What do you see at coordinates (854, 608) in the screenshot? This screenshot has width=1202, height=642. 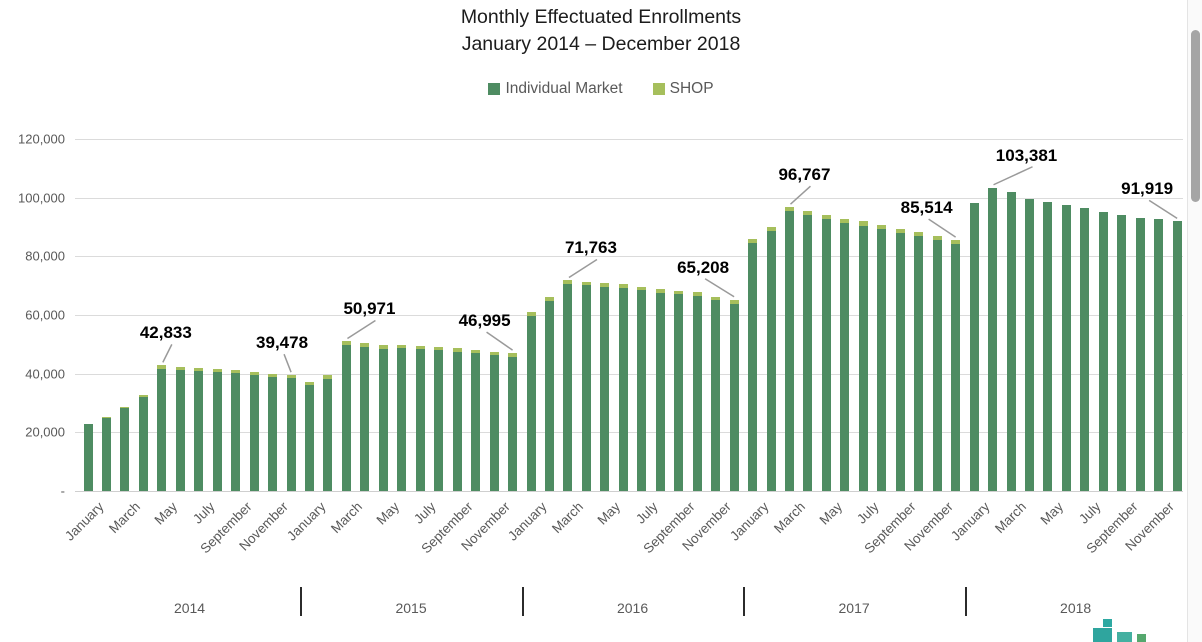 I see `x-axis-year-label: 2017` at bounding box center [854, 608].